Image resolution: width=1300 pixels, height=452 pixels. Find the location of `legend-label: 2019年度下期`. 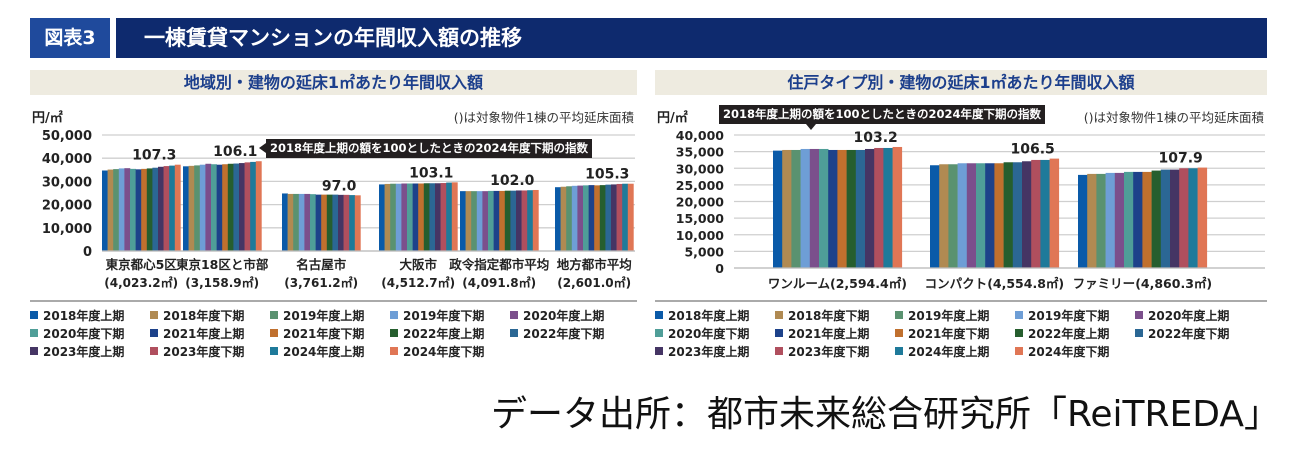

legend-label: 2019年度下期 is located at coordinates (1069, 315).